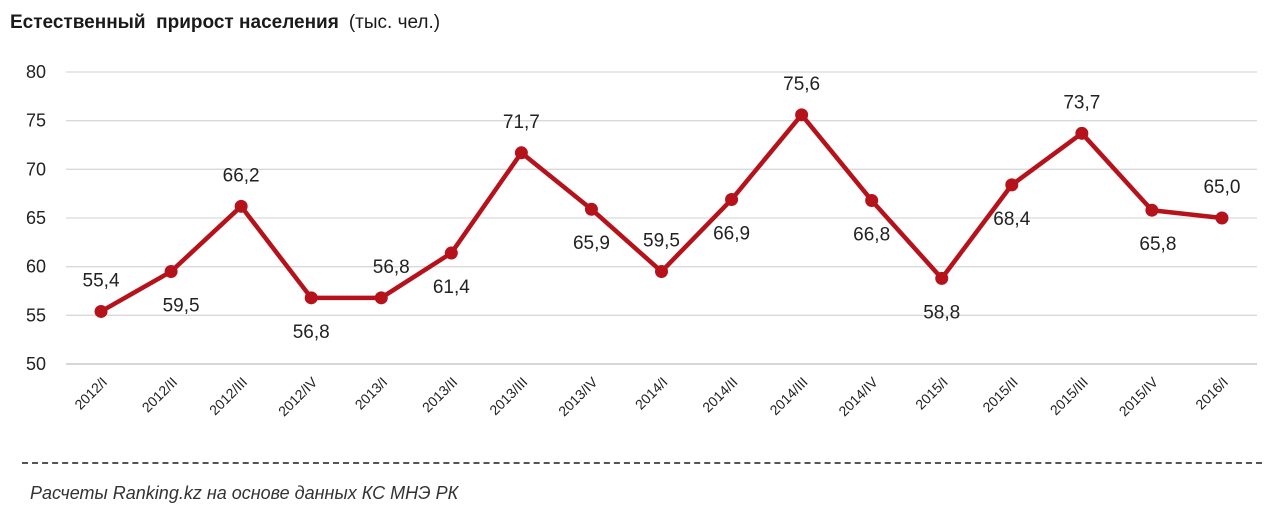 The width and height of the screenshot is (1264, 522). Describe the element at coordinates (801, 84) in the screenshot. I see `data-label: 75,6` at that location.